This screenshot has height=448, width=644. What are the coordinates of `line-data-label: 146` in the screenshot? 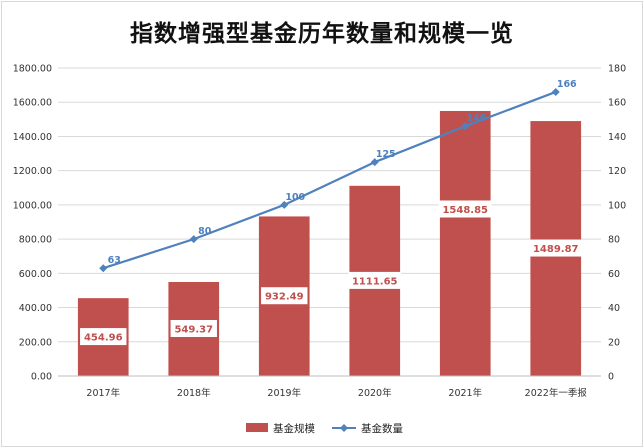 It's located at (476, 118).